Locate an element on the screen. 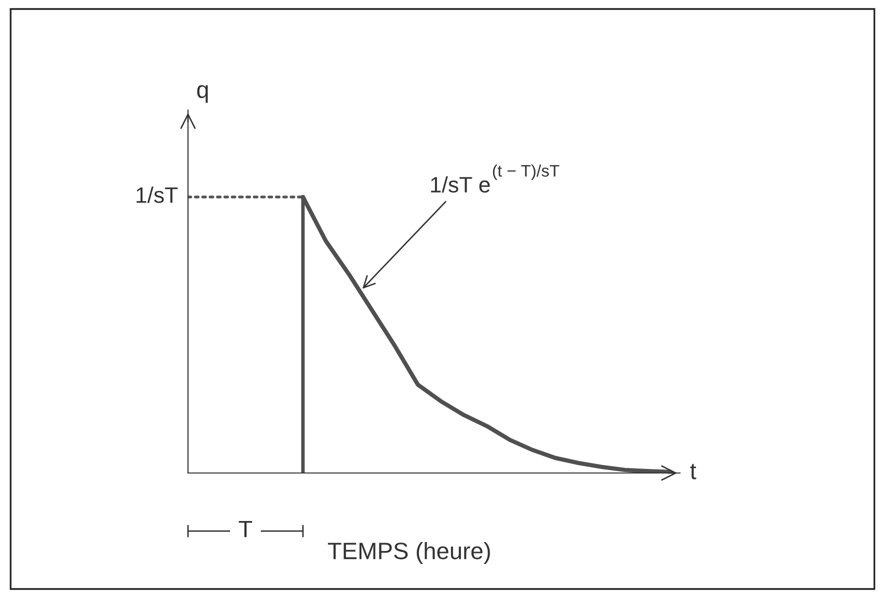 The height and width of the screenshot is (601, 885). x-axis-title: TEMPS (heure) is located at coordinates (409, 553).